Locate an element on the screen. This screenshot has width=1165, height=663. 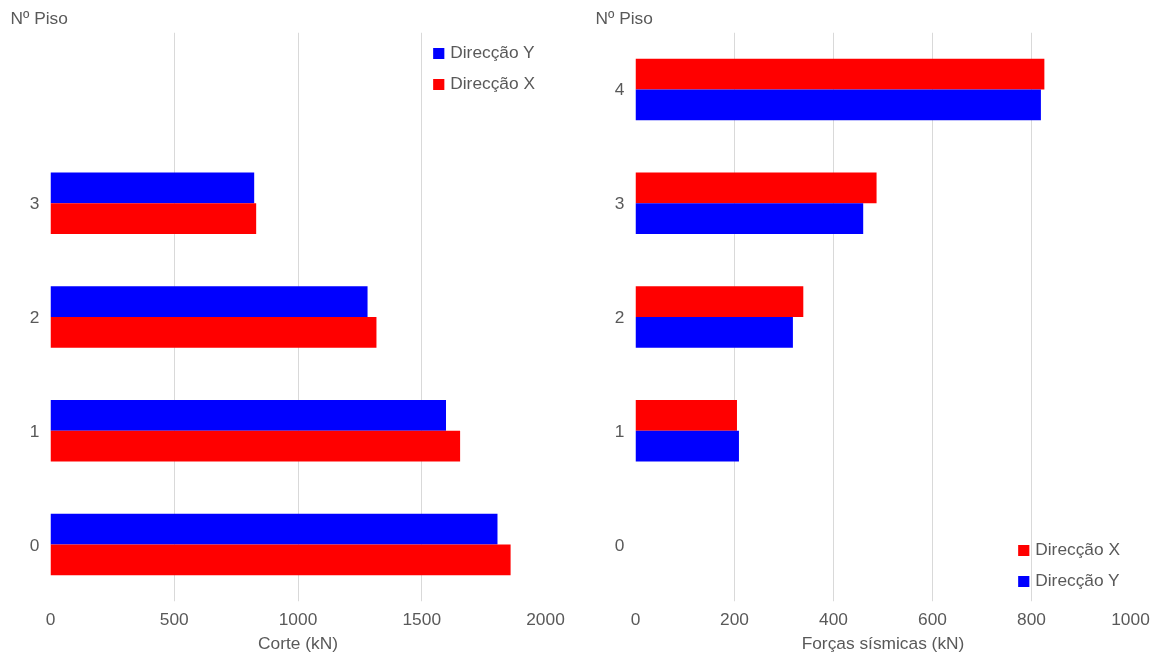
x-tick-label: 1500 is located at coordinates (422, 618).